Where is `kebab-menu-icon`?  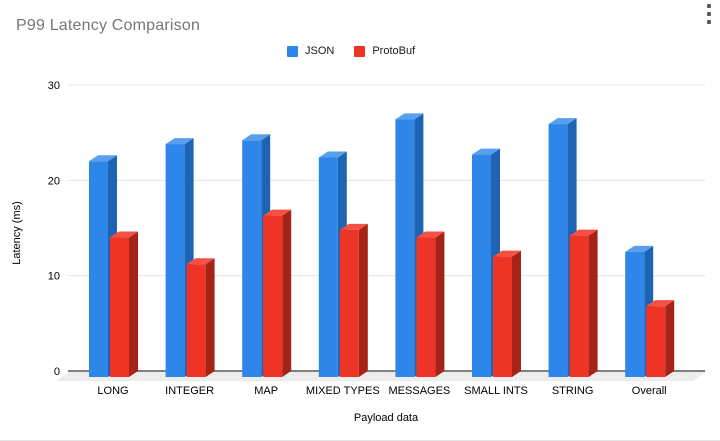 kebab-menu-icon is located at coordinates (709, 14).